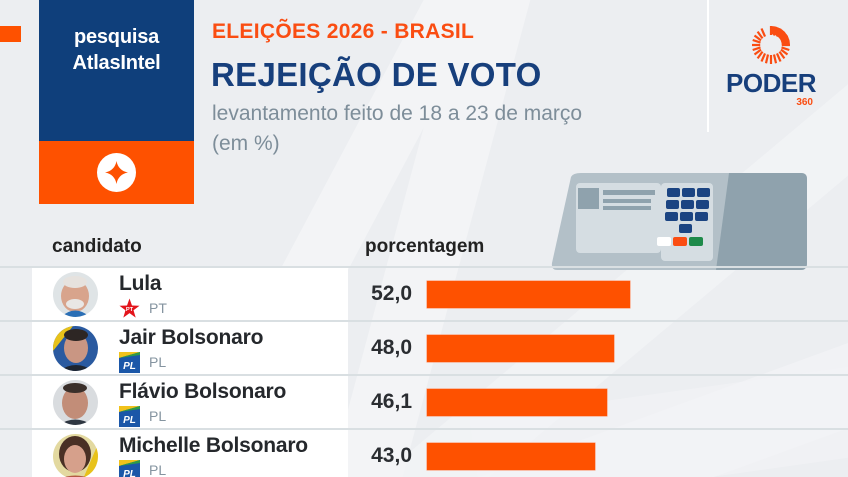 This screenshot has width=848, height=477. I want to click on svg-text: PT, so click(130, 309).